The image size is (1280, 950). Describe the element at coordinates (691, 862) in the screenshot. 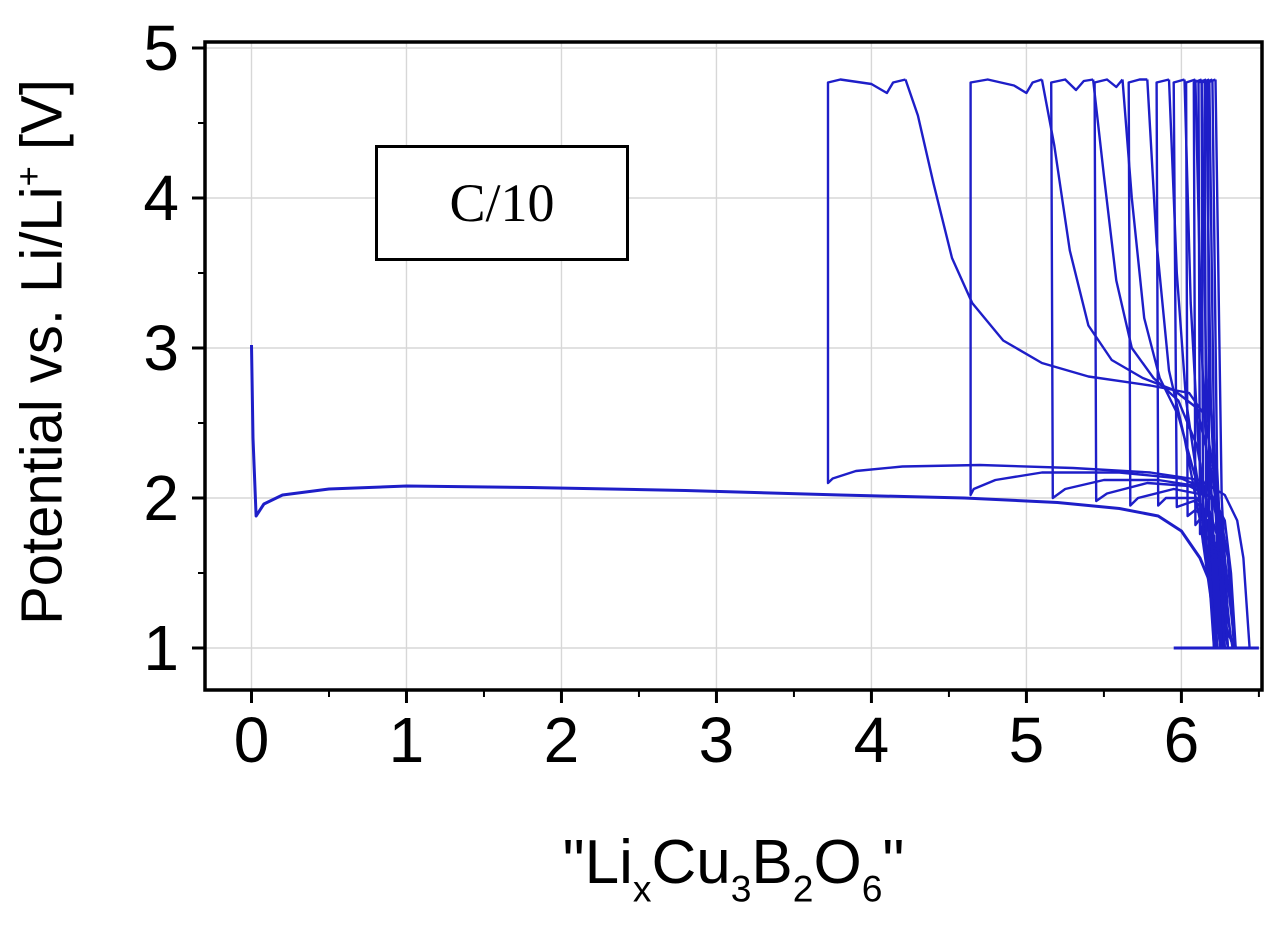

I see `label-text: Cu` at that location.